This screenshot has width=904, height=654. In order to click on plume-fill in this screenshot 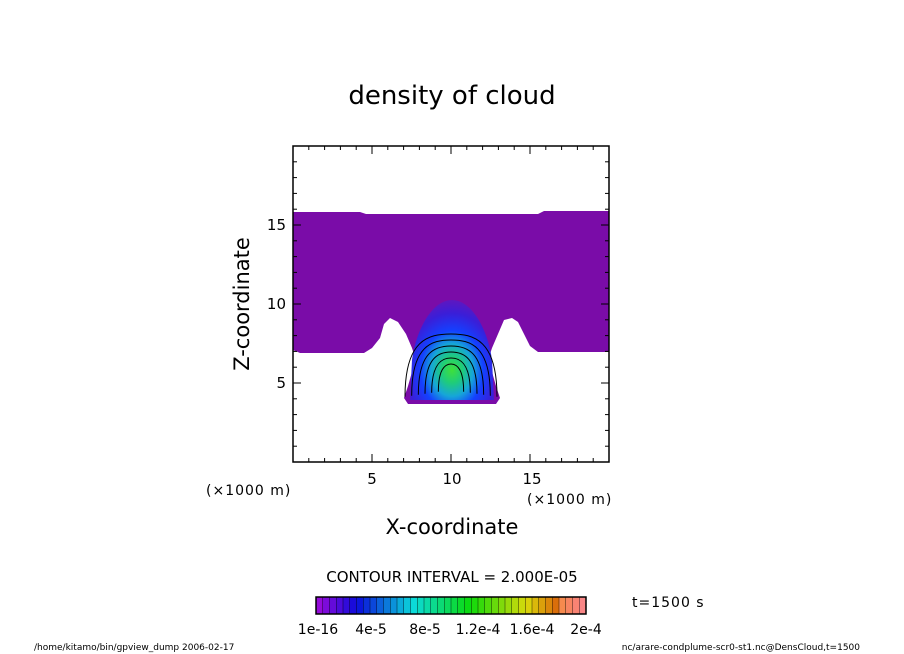, I will do `click(452, 350)`.